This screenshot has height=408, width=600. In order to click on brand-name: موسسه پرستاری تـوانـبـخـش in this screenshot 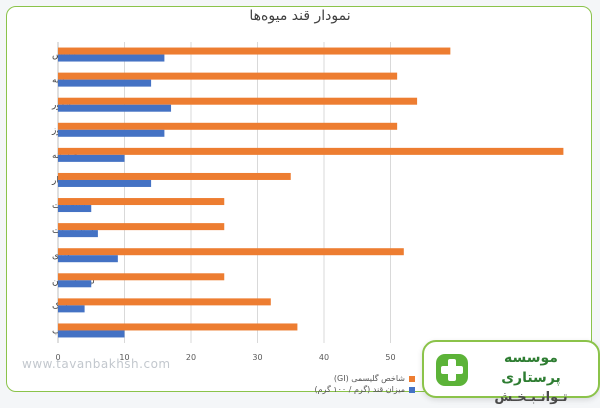, I will do `click(531, 378)`.